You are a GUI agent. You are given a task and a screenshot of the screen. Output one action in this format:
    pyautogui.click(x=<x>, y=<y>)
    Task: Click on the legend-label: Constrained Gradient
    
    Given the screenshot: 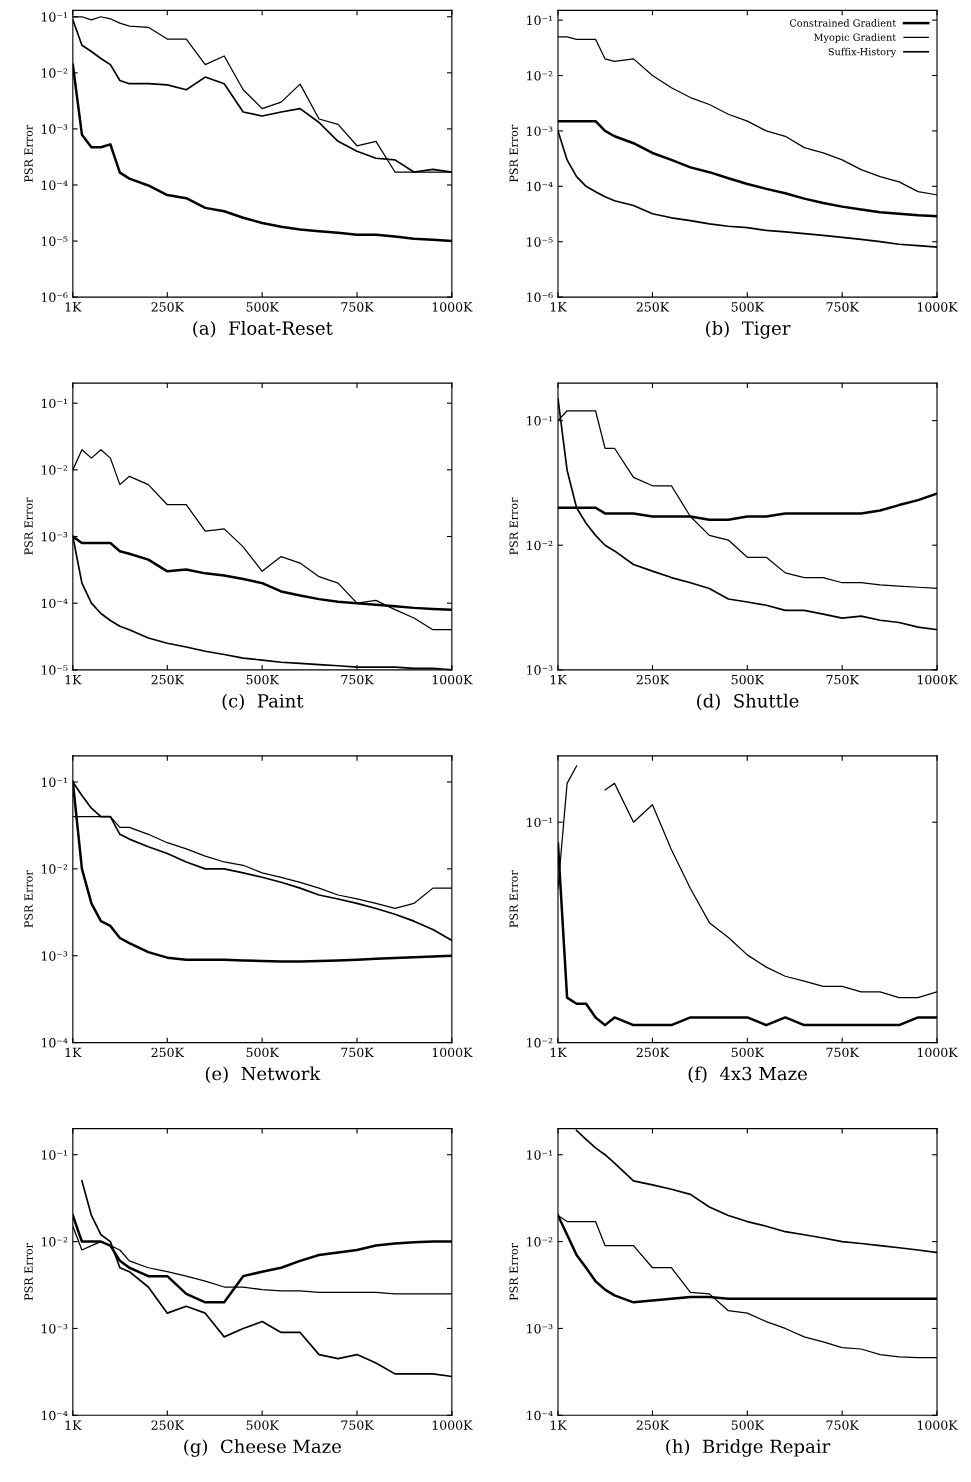 What is the action you would take?
    pyautogui.click(x=843, y=23)
    